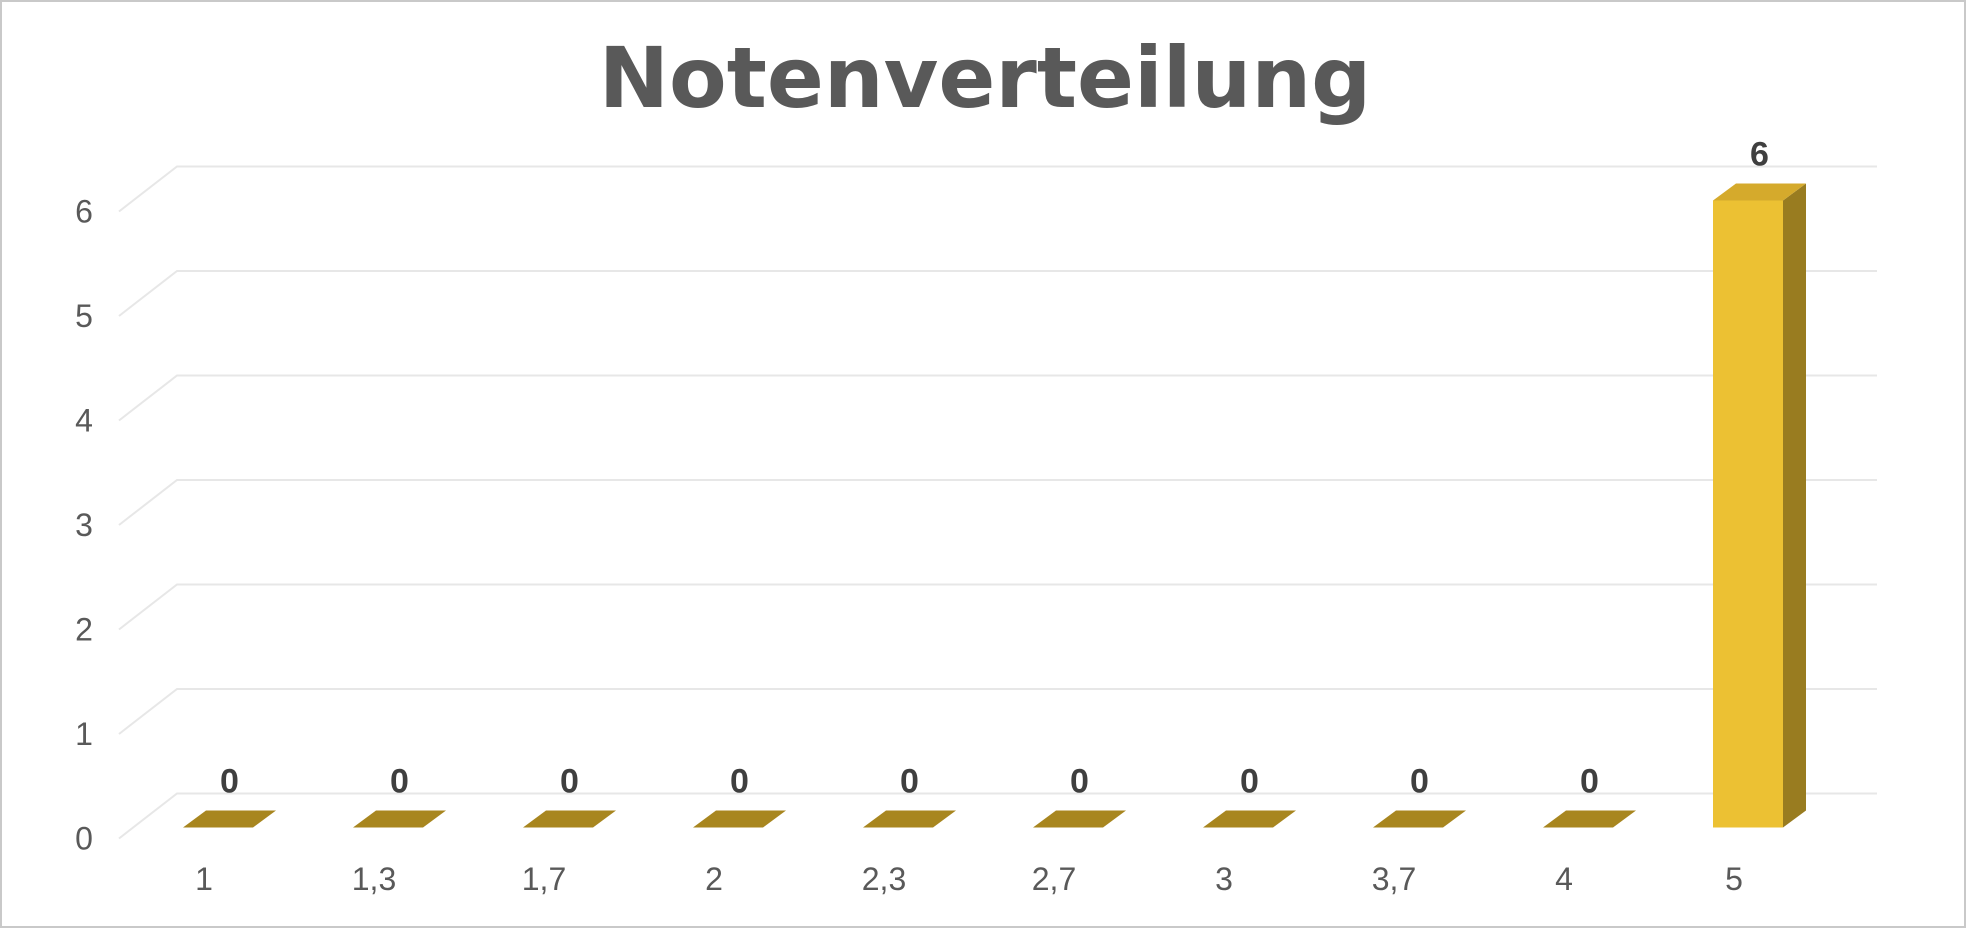 Image resolution: width=1966 pixels, height=928 pixels. What do you see at coordinates (1794, 505) in the screenshot?
I see `bar-side-face` at bounding box center [1794, 505].